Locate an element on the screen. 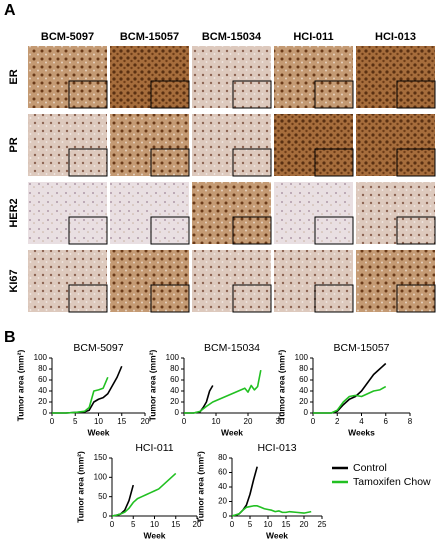 The height and width of the screenshot is (550, 438). chart-title: HCI-011 is located at coordinates (154, 448).